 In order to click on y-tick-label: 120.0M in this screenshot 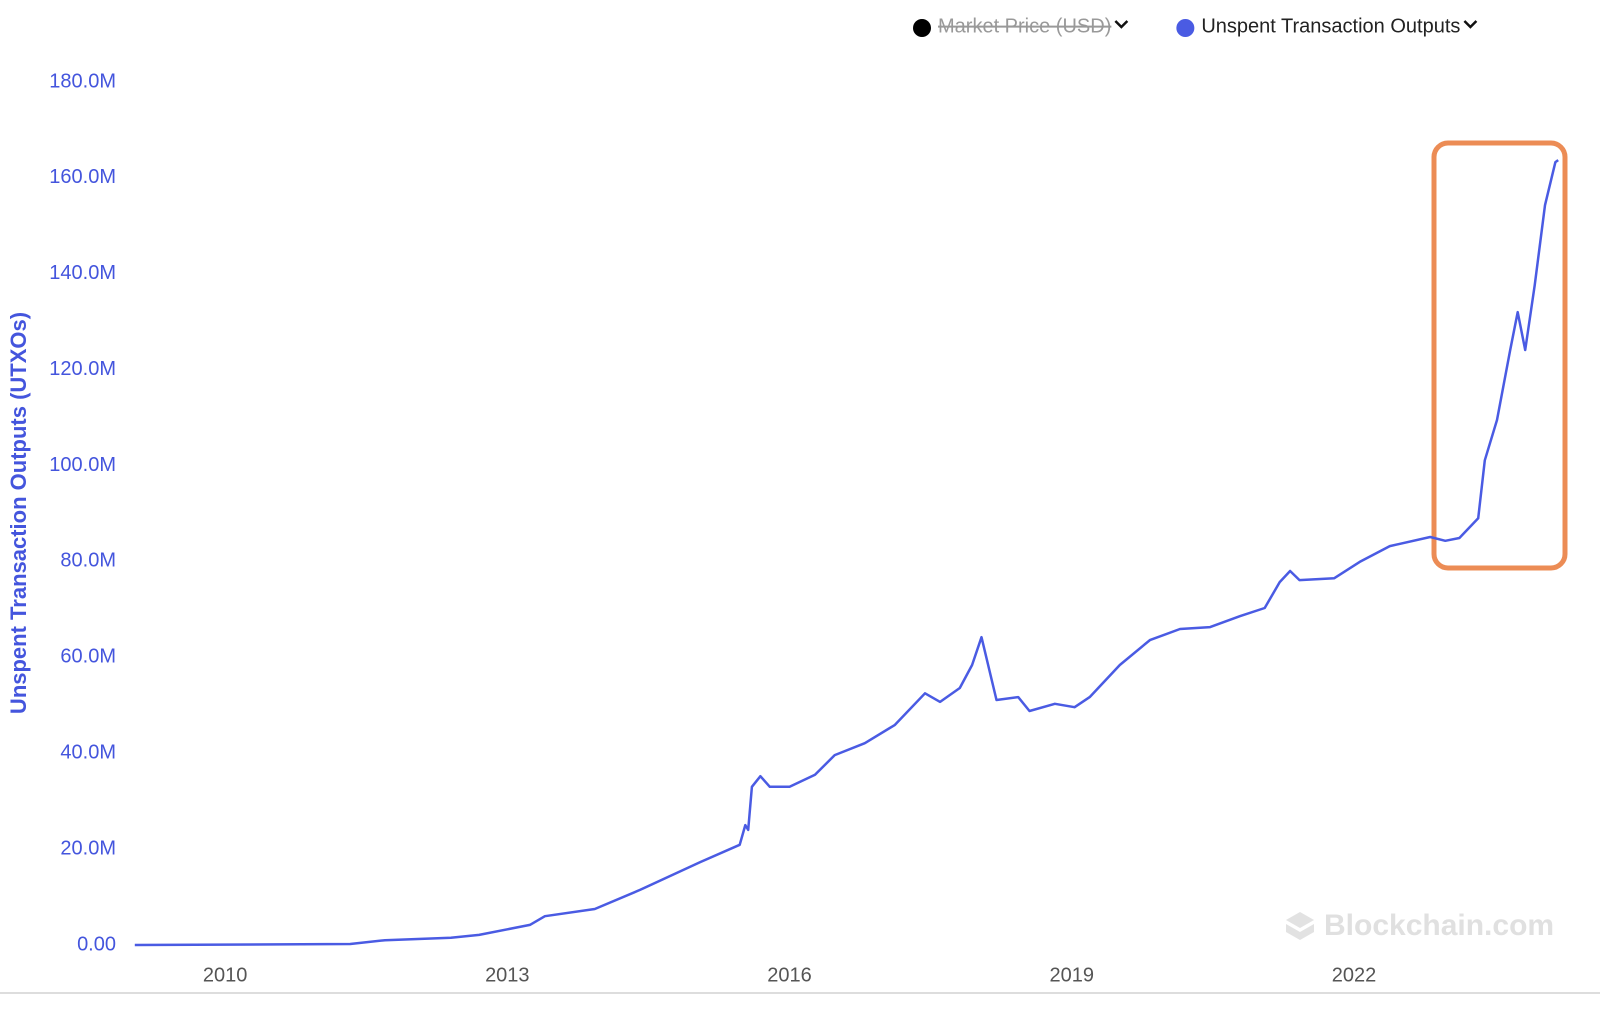, I will do `click(82, 369)`.